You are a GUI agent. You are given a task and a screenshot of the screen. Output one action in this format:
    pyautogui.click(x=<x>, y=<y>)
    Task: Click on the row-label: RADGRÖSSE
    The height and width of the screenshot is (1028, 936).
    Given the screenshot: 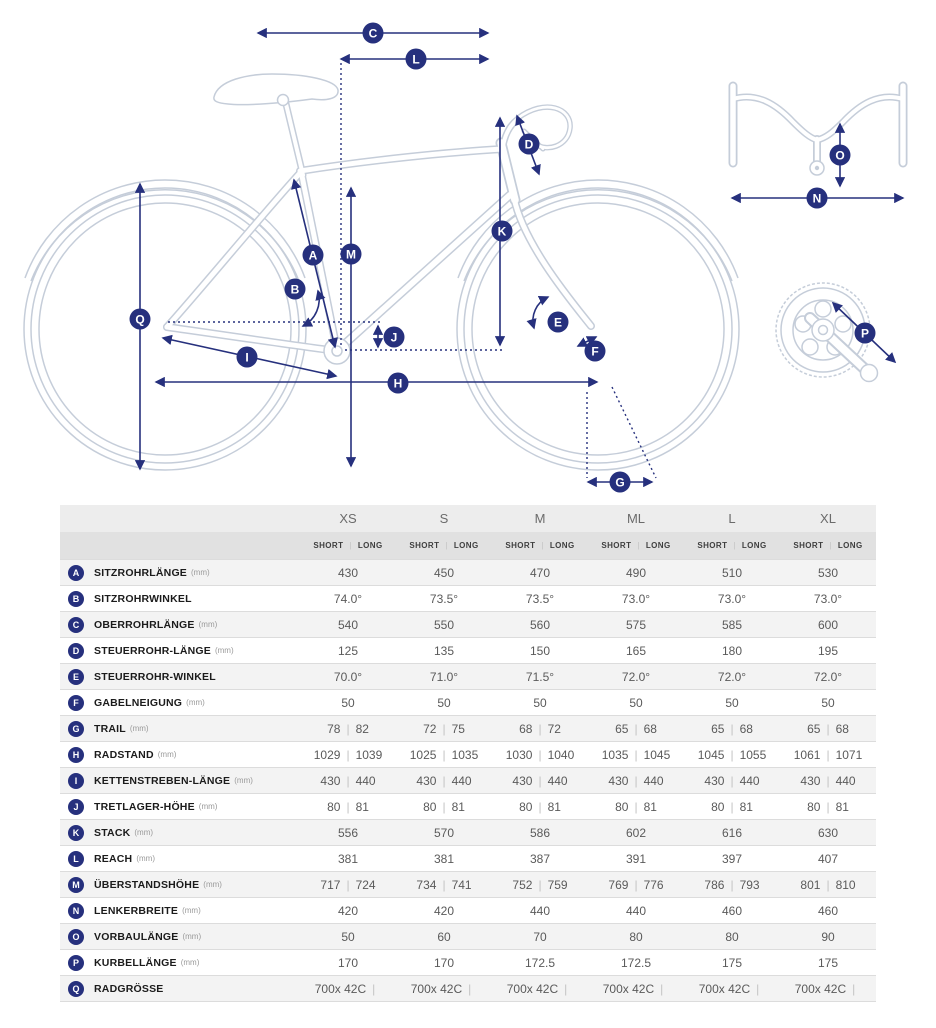 What is the action you would take?
    pyautogui.click(x=129, y=988)
    